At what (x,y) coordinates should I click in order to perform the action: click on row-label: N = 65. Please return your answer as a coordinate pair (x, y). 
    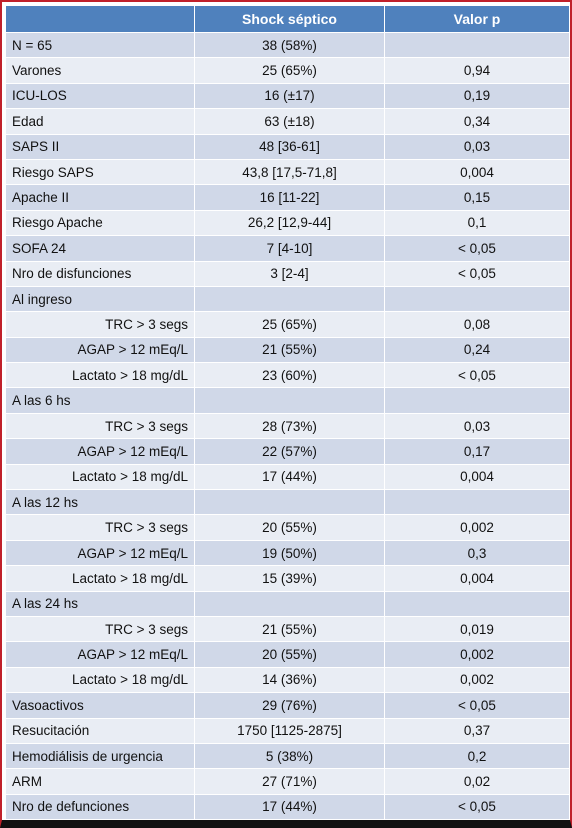
    Looking at the image, I should click on (100, 45).